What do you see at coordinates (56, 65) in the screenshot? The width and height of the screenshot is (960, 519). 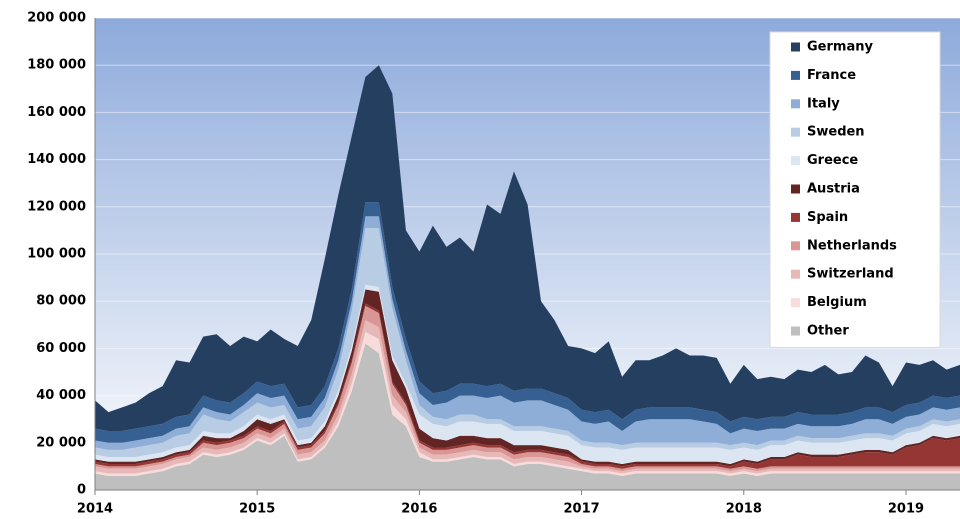 I see `y-tick-label: 180 000` at bounding box center [56, 65].